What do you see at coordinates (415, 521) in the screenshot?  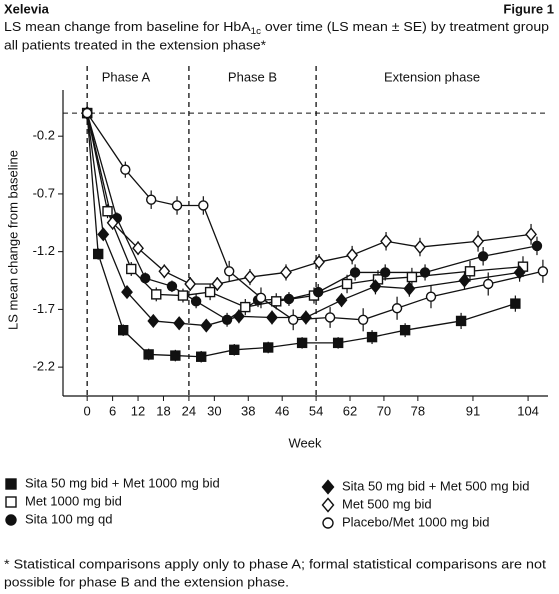 I see `legend-label: Placebo/Met 1000 mg bid` at bounding box center [415, 521].